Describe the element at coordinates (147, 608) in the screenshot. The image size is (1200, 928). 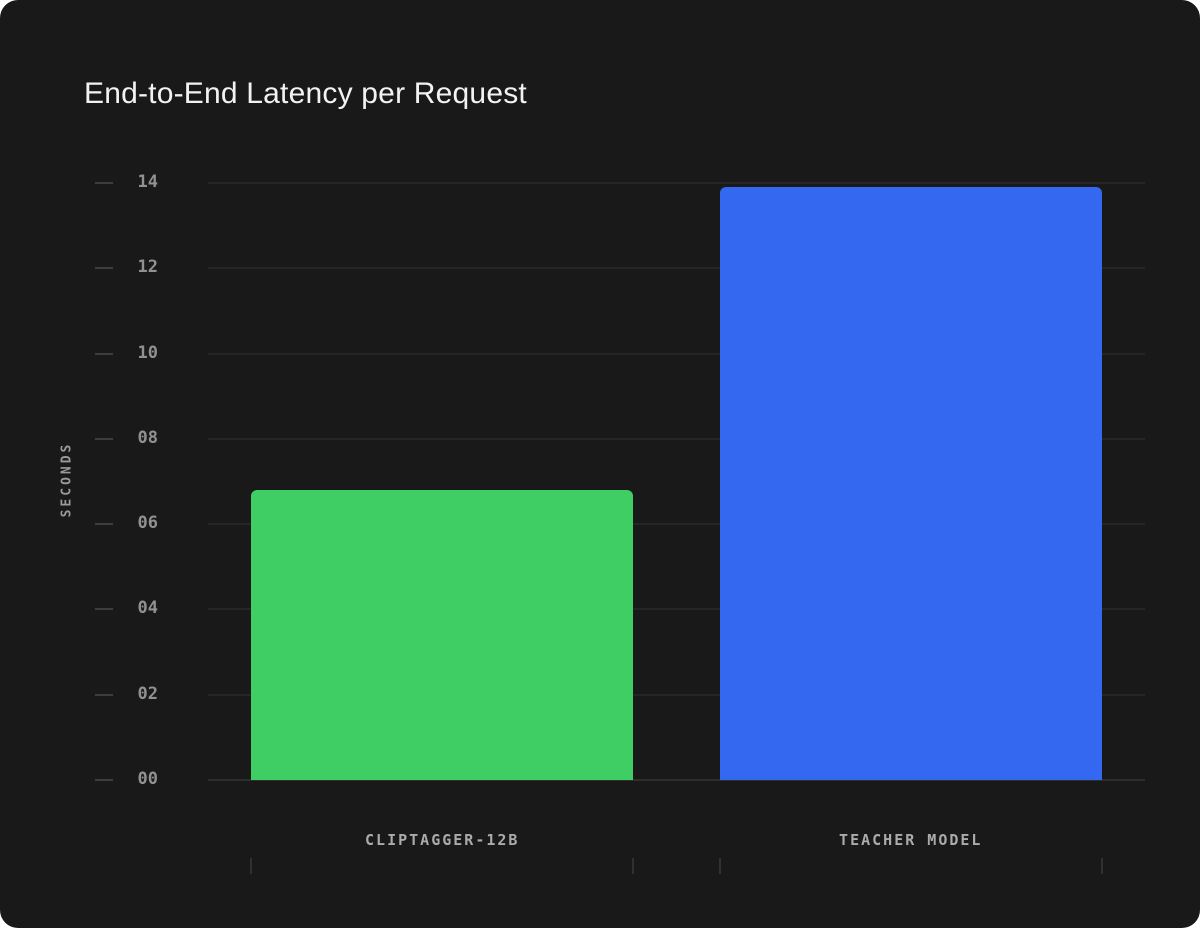
I see `y-tick-label: 04` at that location.